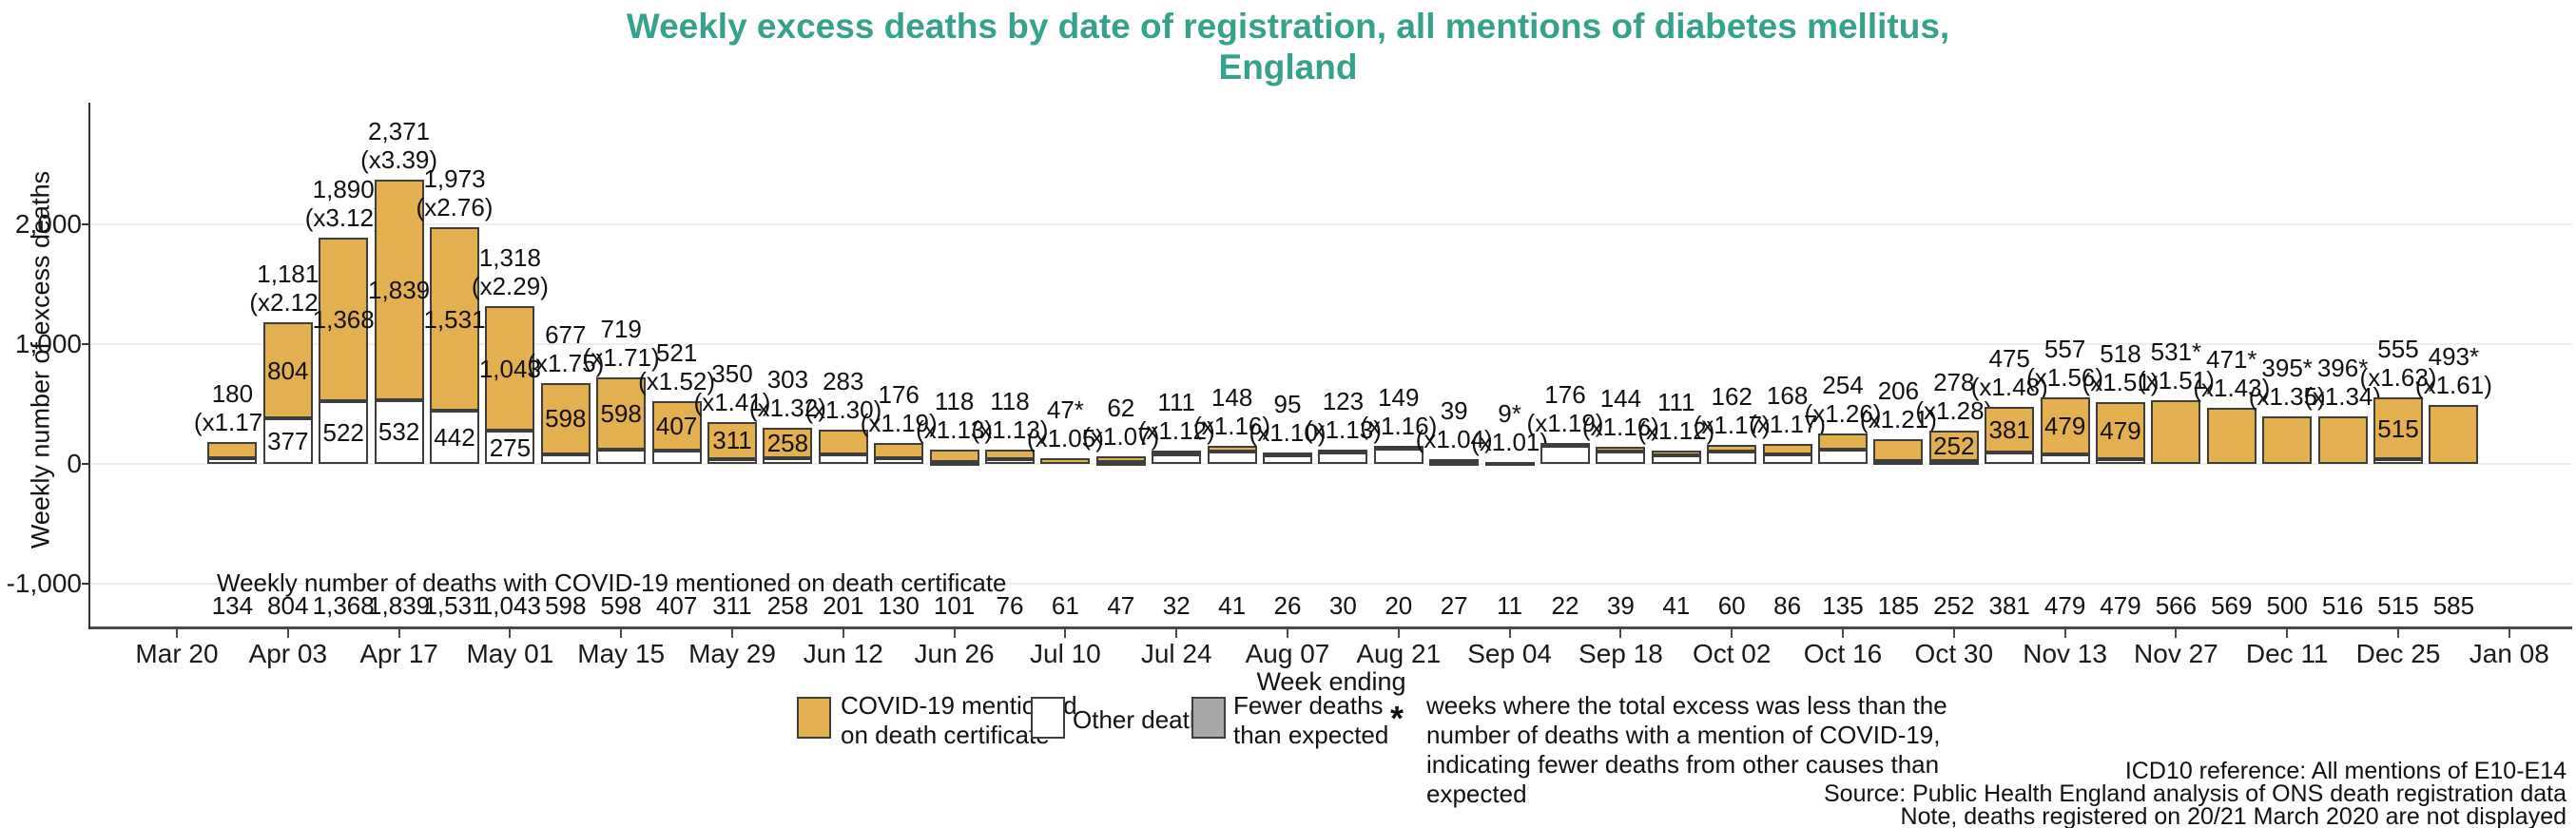 The width and height of the screenshot is (2576, 828). I want to click on covid-row-value: 381, so click(2009, 605).